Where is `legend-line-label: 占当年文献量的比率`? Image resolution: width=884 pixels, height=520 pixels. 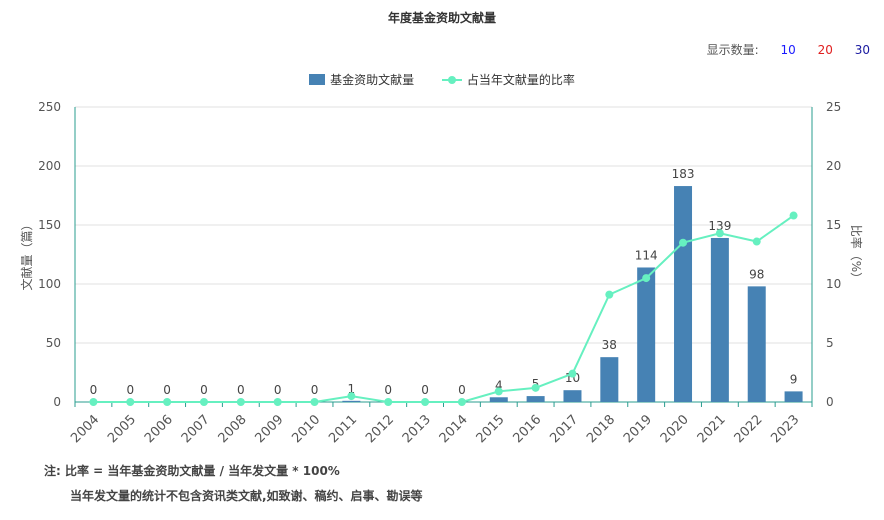
legend-line-label: 占当年文献量的比率 is located at coordinates (520, 80).